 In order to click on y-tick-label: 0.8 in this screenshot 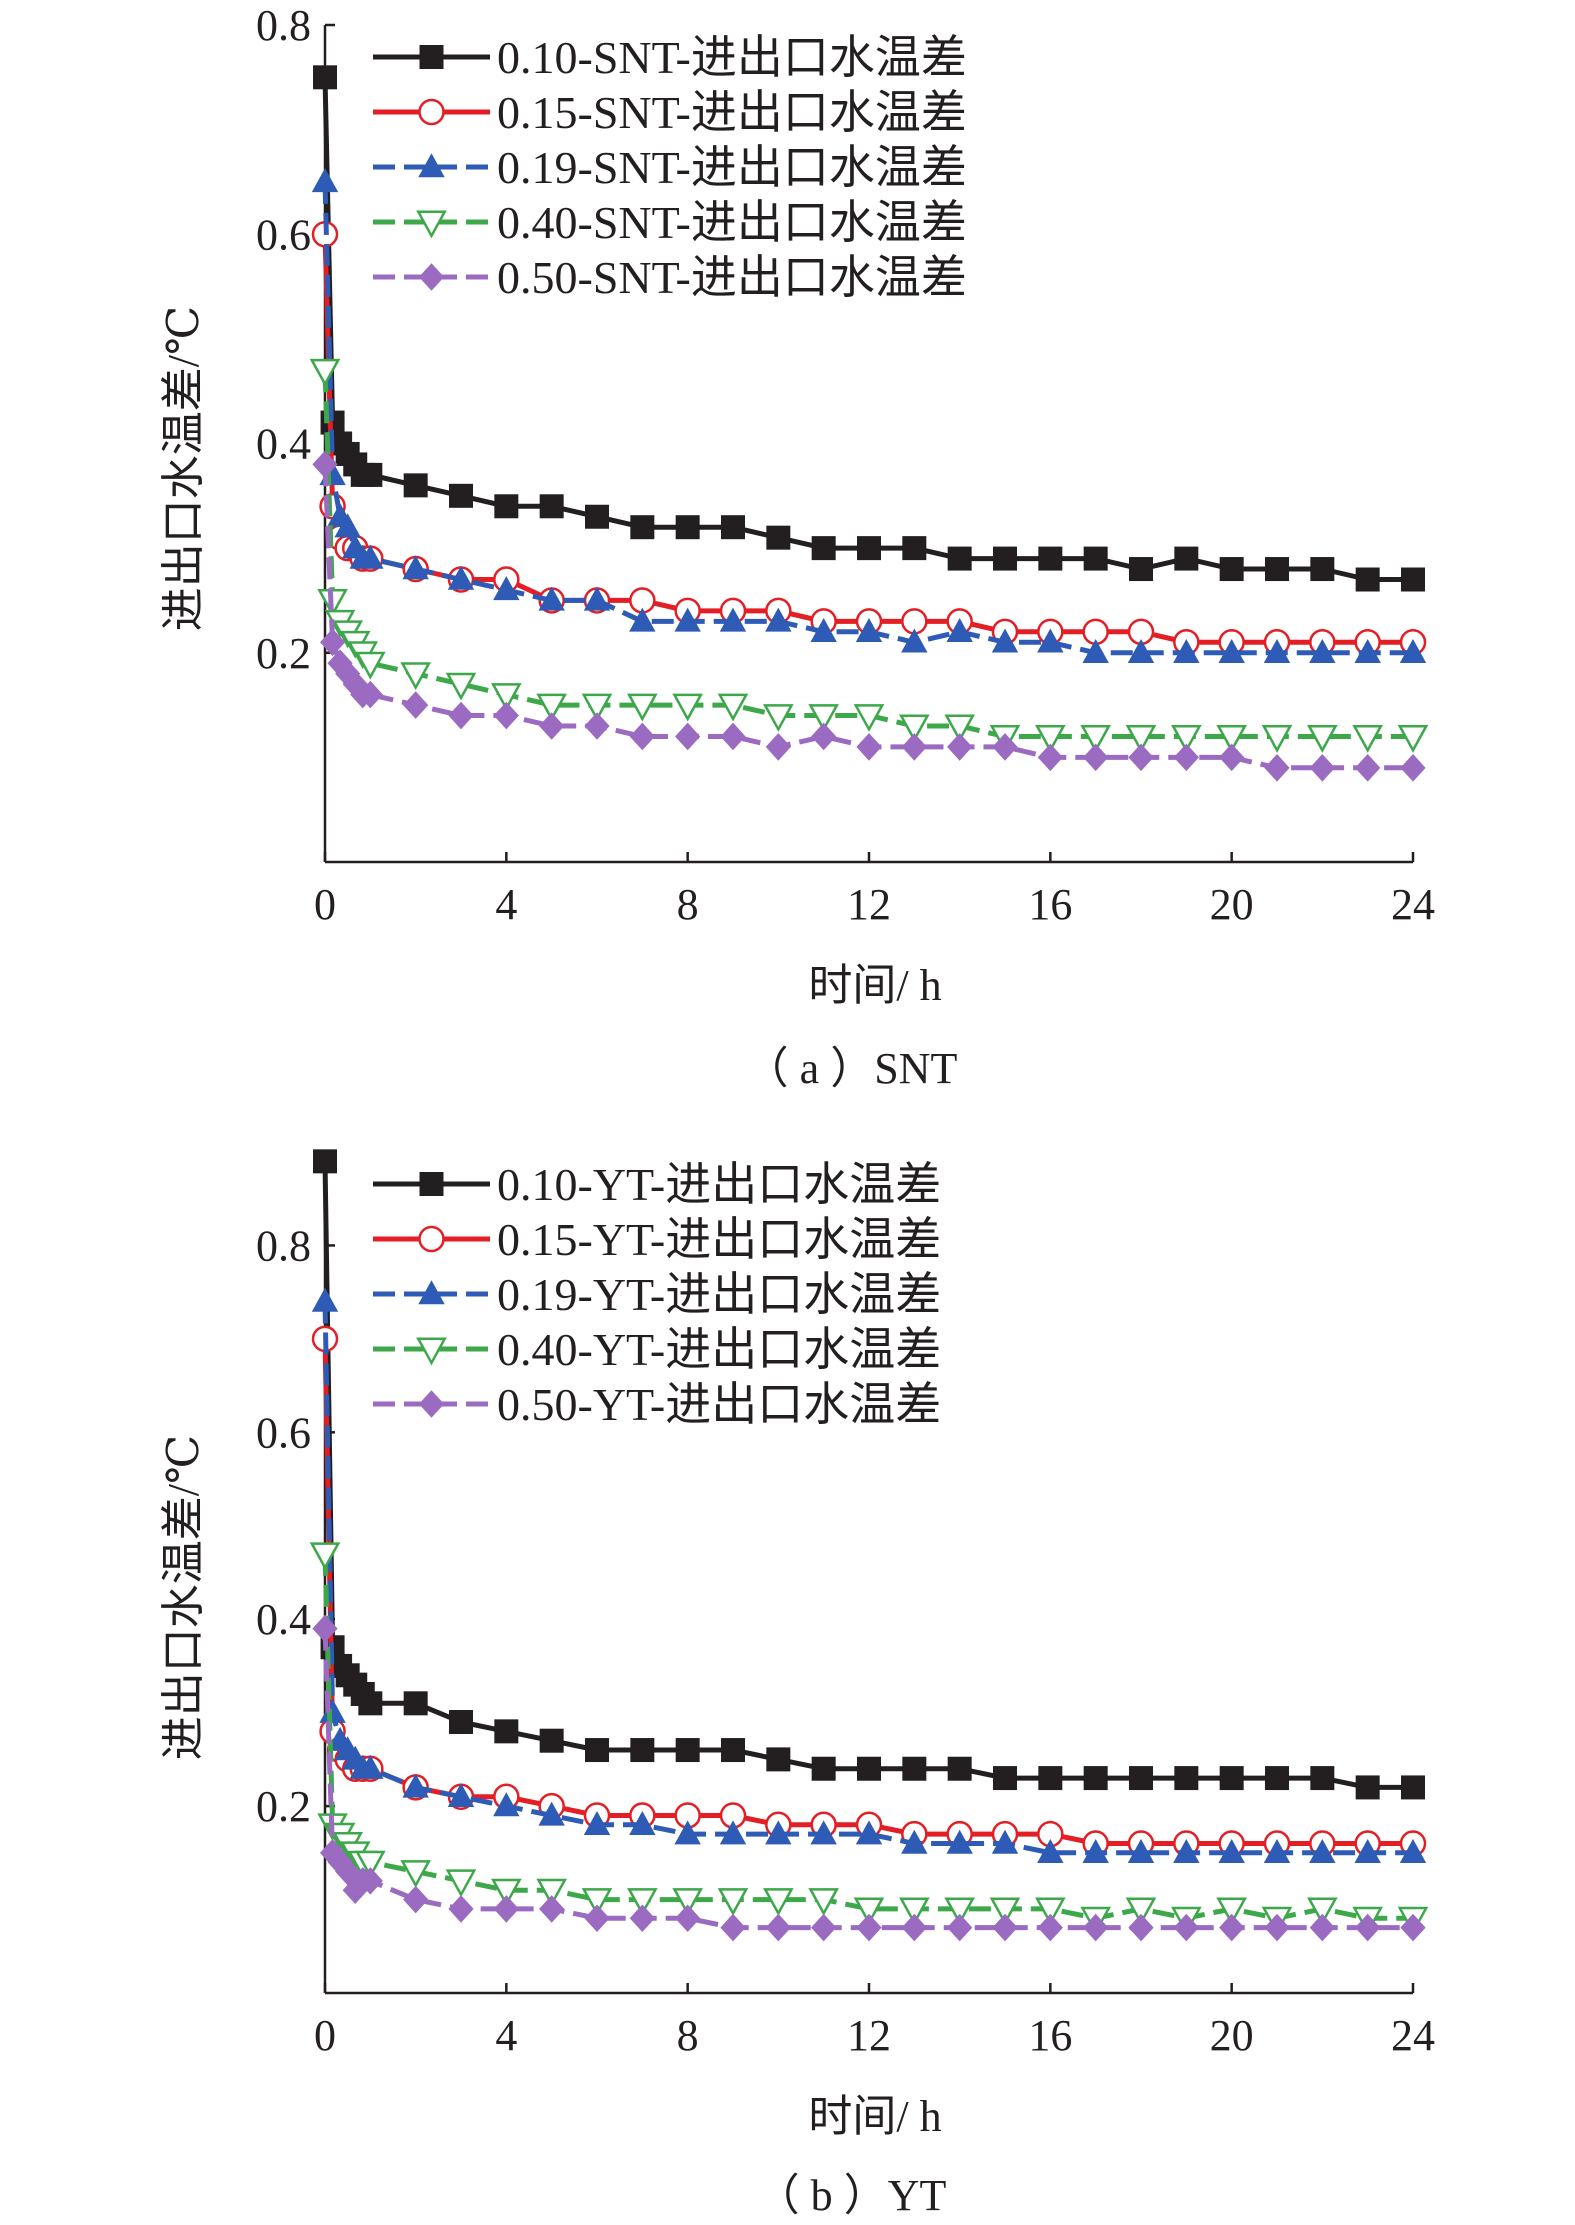, I will do `click(283, 25)`.